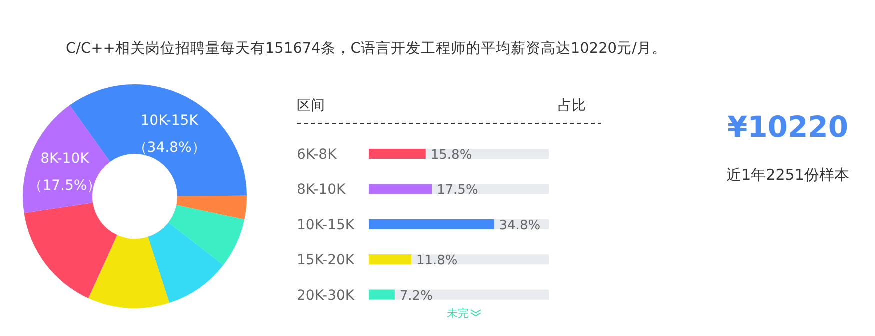  Describe the element at coordinates (572, 106) in the screenshot. I see `x-axis-title: 占比` at that location.